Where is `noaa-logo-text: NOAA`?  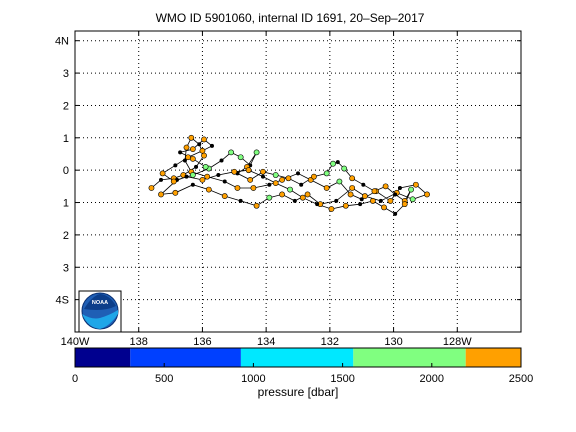 noaa-logo-text: NOAA is located at coordinates (100, 303).